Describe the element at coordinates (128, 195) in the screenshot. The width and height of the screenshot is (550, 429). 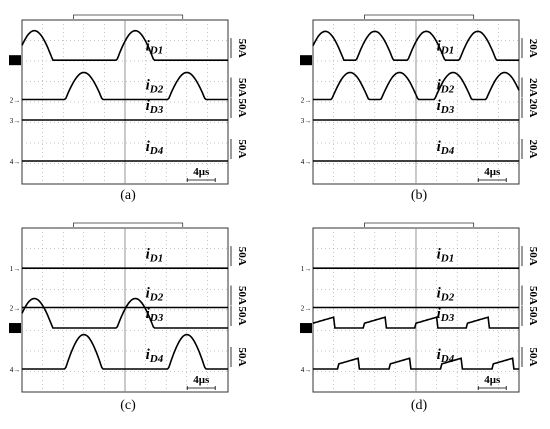
I see `panel-a-caption: (a)` at that location.